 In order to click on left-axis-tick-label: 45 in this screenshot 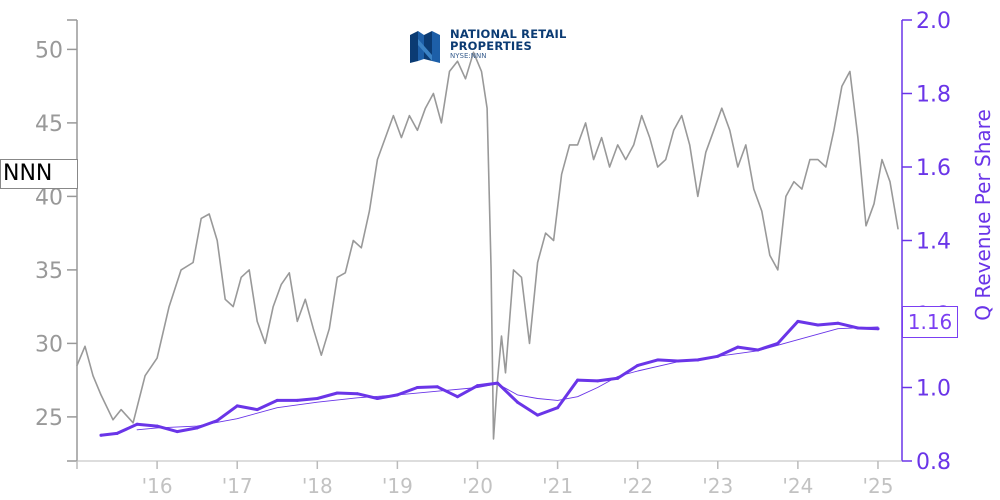, I will do `click(49, 124)`.